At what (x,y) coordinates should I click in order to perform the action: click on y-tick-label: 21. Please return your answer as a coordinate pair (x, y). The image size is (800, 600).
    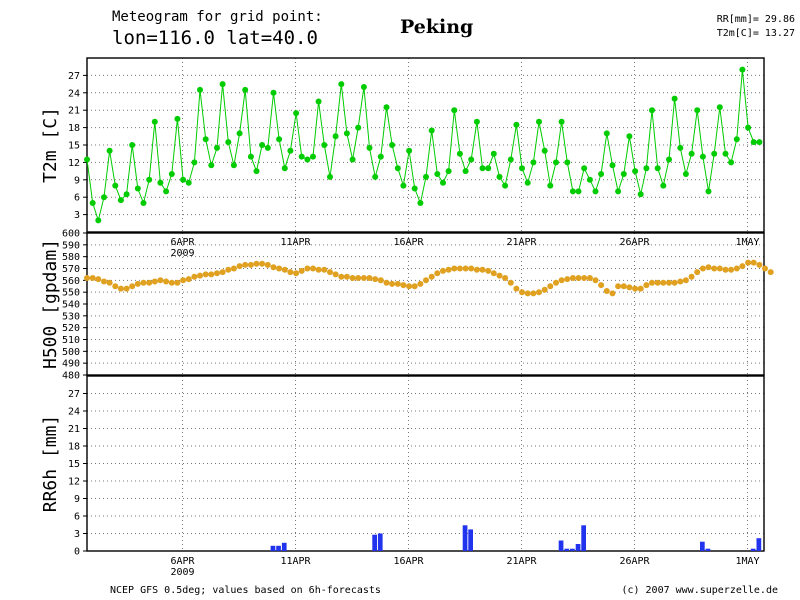
    Looking at the image, I should click on (74, 111).